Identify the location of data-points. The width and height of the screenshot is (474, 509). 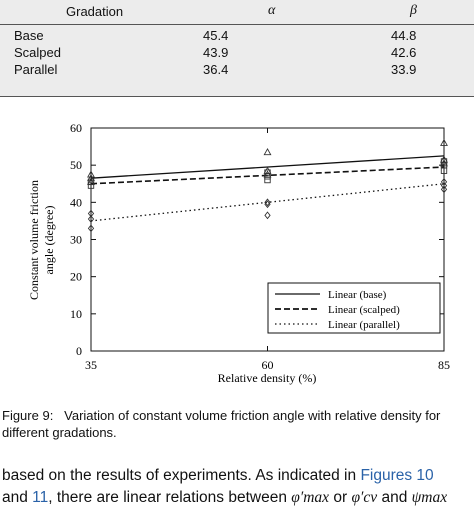
(267, 185).